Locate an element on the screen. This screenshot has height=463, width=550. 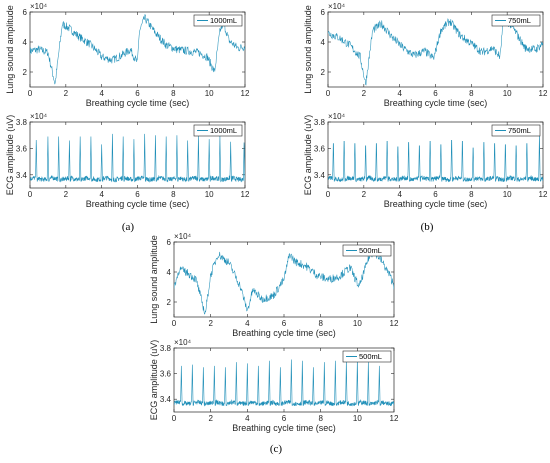
legend: 500mL is located at coordinates (367, 356).